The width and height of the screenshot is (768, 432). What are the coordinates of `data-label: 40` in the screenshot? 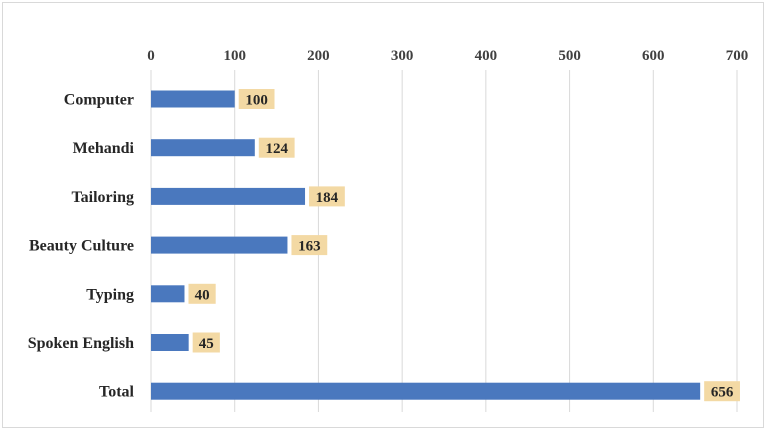 It's located at (202, 295).